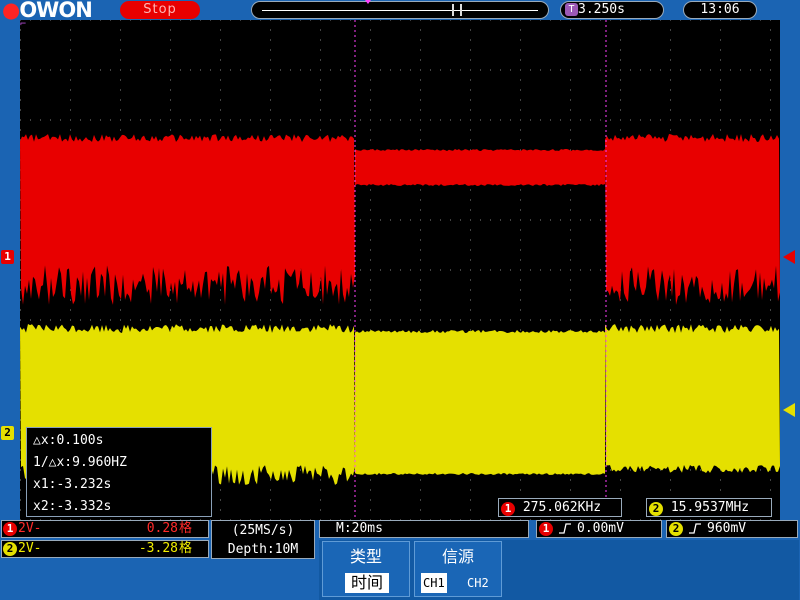 The image size is (800, 600). What do you see at coordinates (366, 569) in the screenshot?
I see `menu-type-button: 类型 时间` at bounding box center [366, 569].